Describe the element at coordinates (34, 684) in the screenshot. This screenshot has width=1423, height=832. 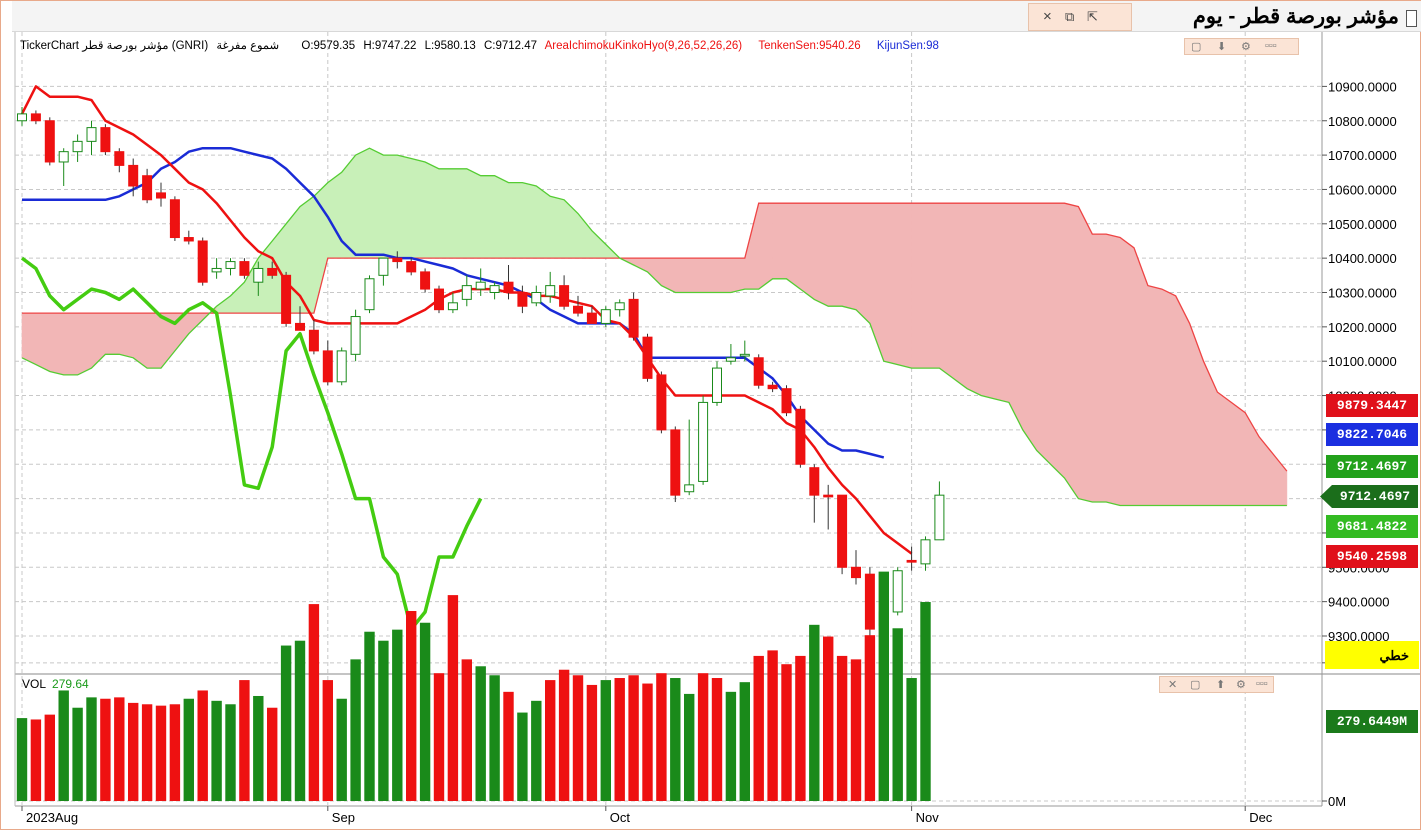
I see `volume-title: VOL` at that location.